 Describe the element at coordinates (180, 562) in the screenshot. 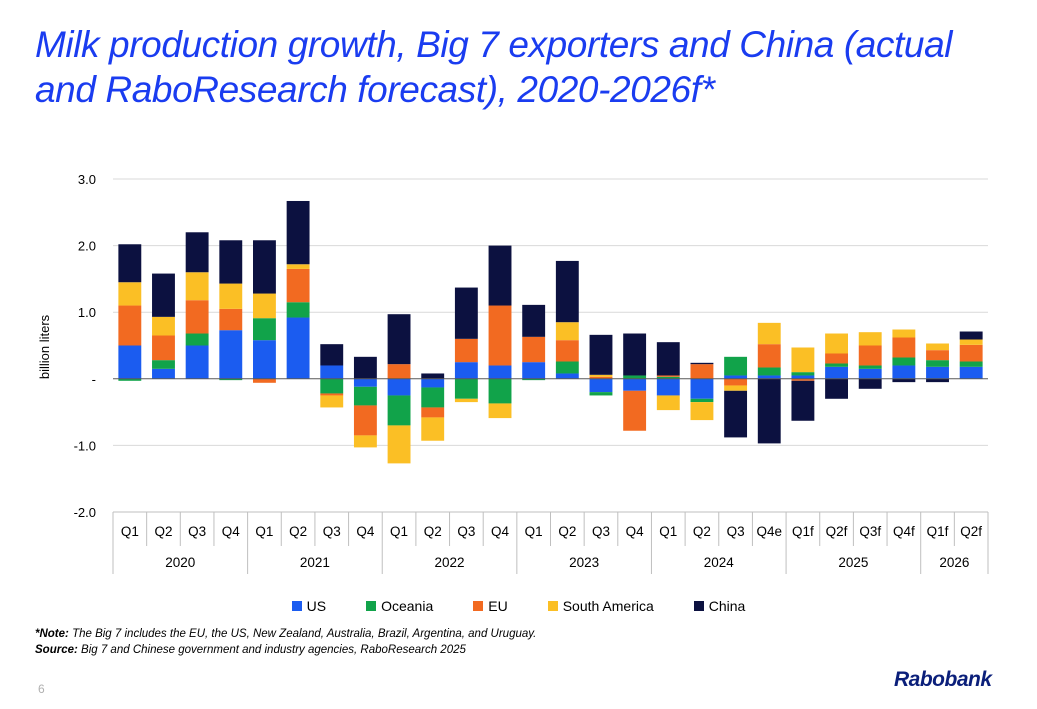

I see `year-label: 2020` at that location.